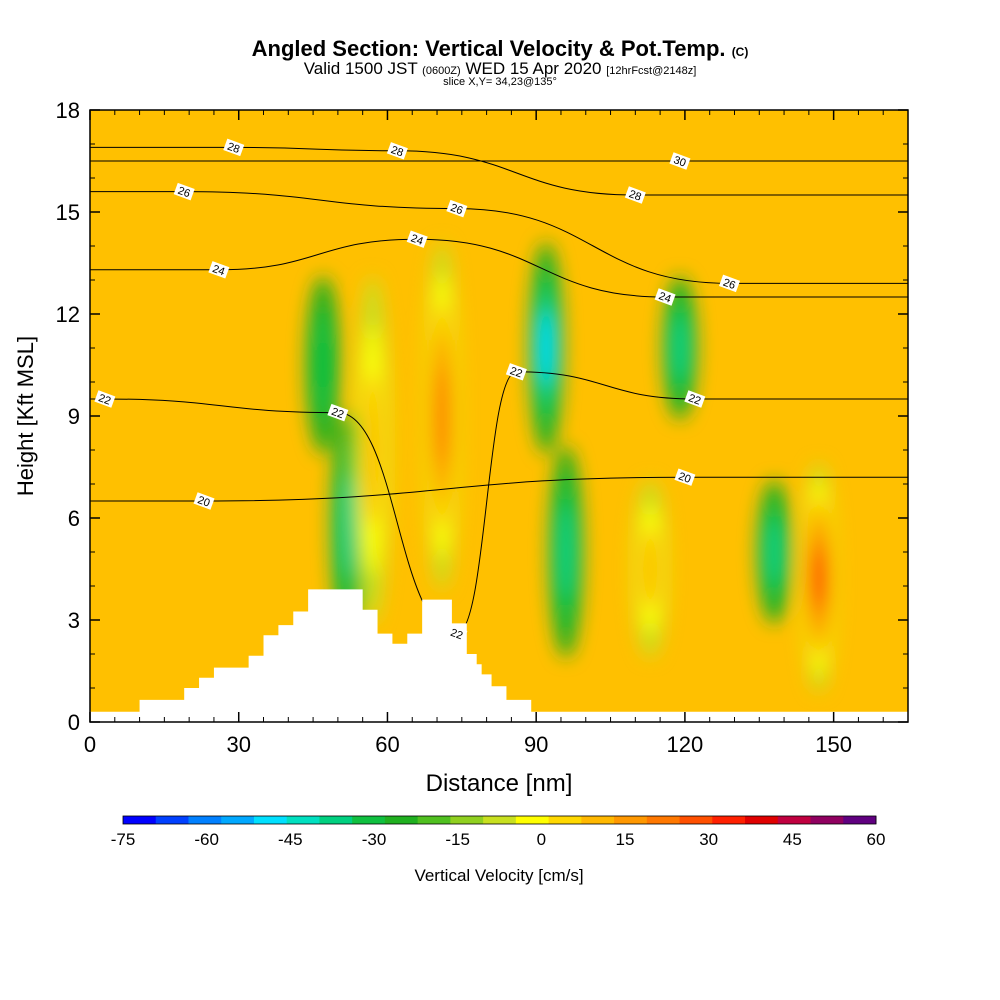 This screenshot has width=1000, height=1000. Describe the element at coordinates (536, 744) in the screenshot. I see `x-tick-label: 90` at that location.